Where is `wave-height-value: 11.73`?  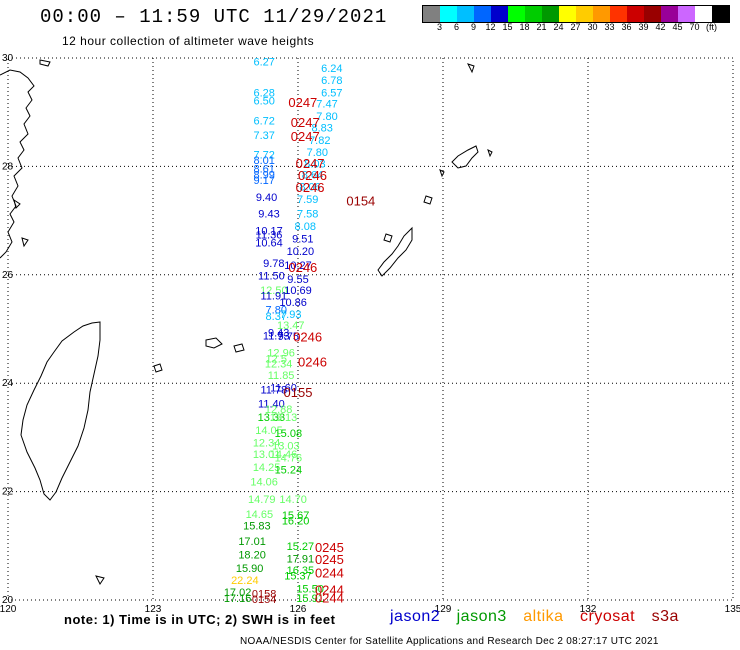
wave-height-value: 11.73 is located at coordinates (276, 337).